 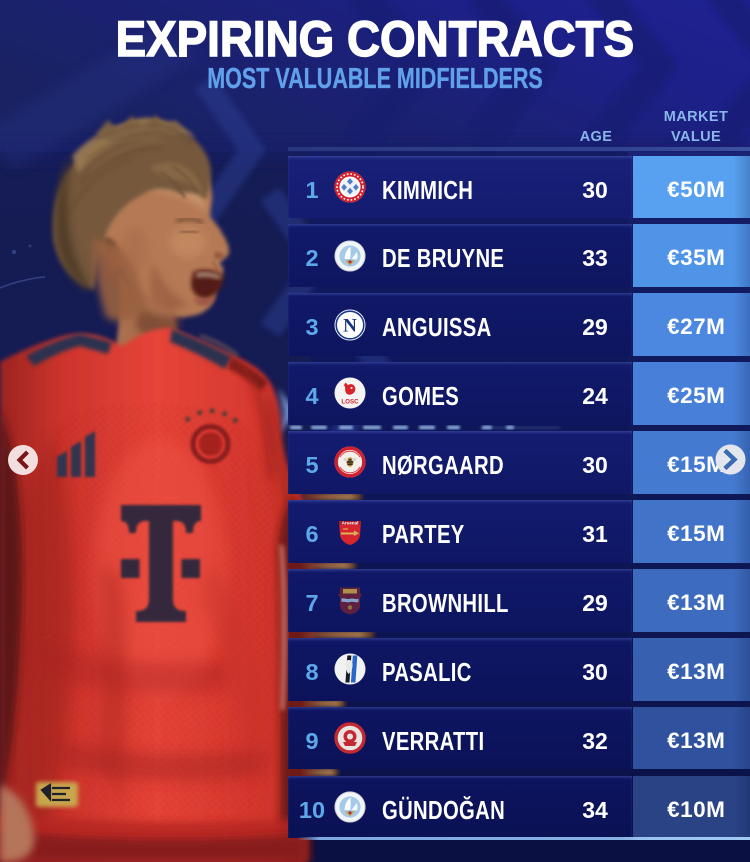 I want to click on svg-text: N, so click(x=350, y=325).